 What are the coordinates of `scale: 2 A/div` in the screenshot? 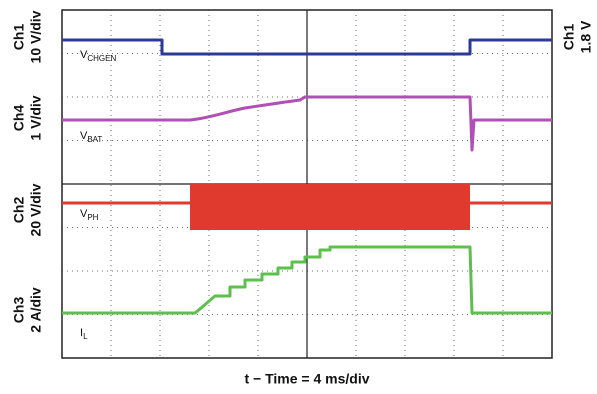 It's located at (36, 310).